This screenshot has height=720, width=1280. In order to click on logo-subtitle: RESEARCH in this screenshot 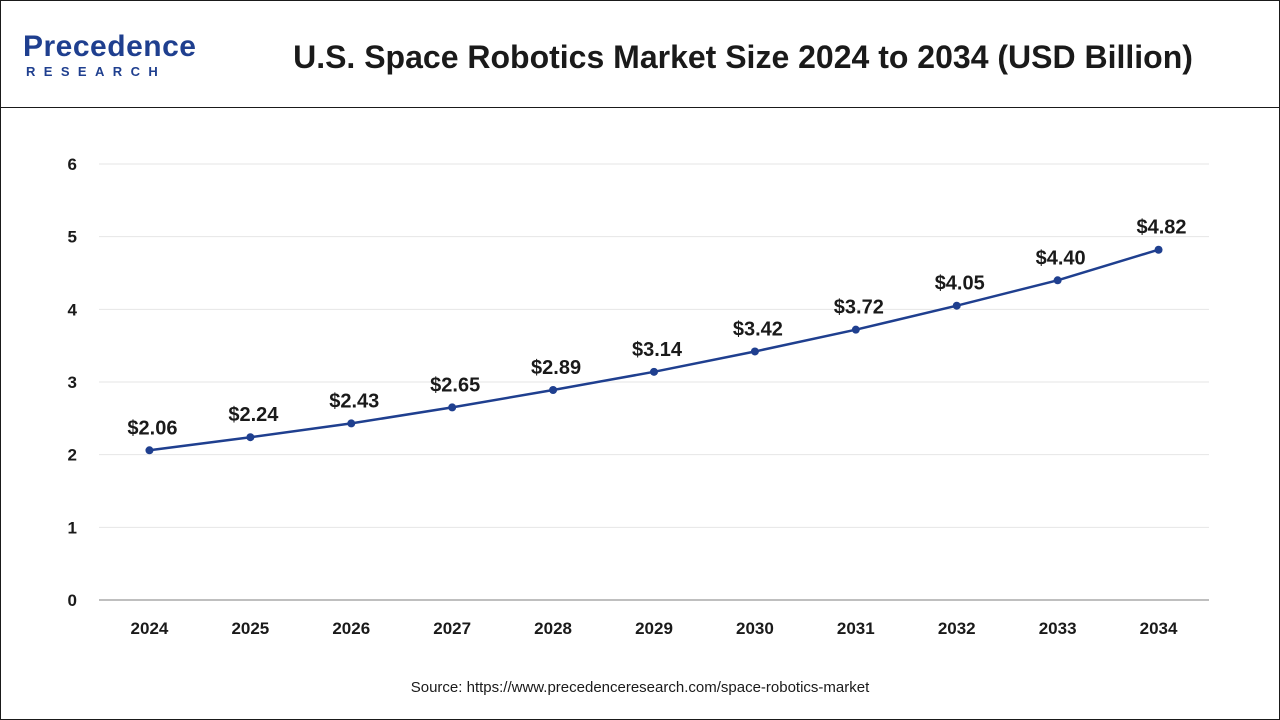, I will do `click(96, 71)`.